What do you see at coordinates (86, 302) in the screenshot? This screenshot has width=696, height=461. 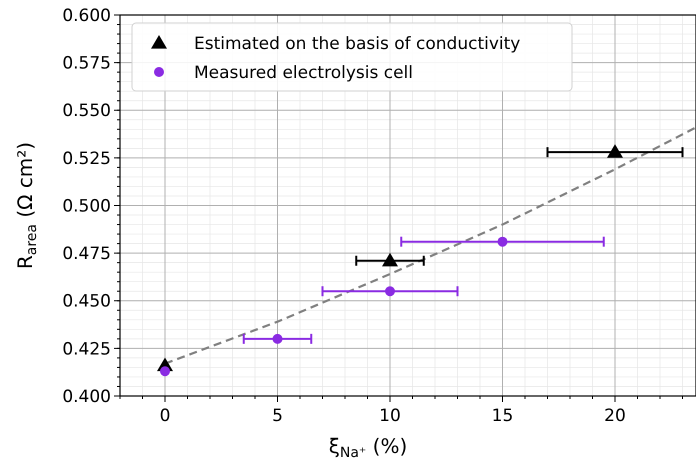 I see `y-tick-label: 0.450` at bounding box center [86, 302].